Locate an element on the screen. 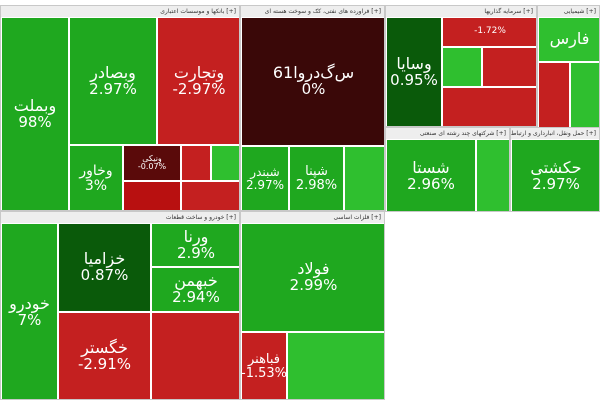 Image resolution: width=600 pixels, height=400 pixels. change-percent: 0.95% is located at coordinates (414, 80).